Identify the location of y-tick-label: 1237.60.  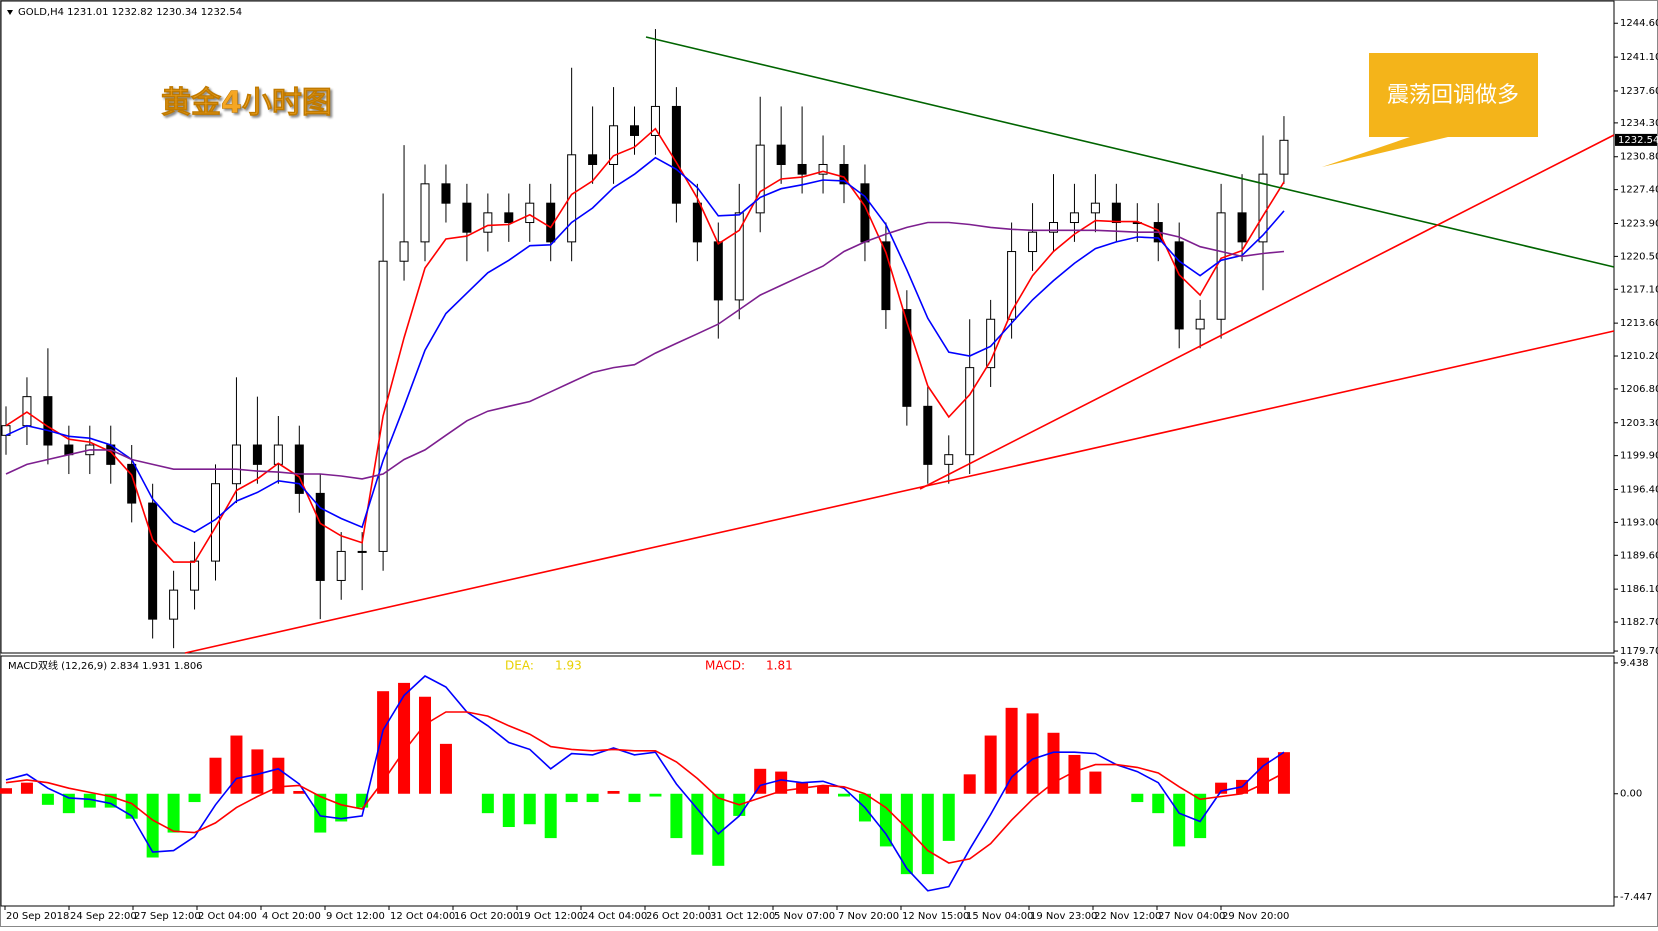
(1639, 91).